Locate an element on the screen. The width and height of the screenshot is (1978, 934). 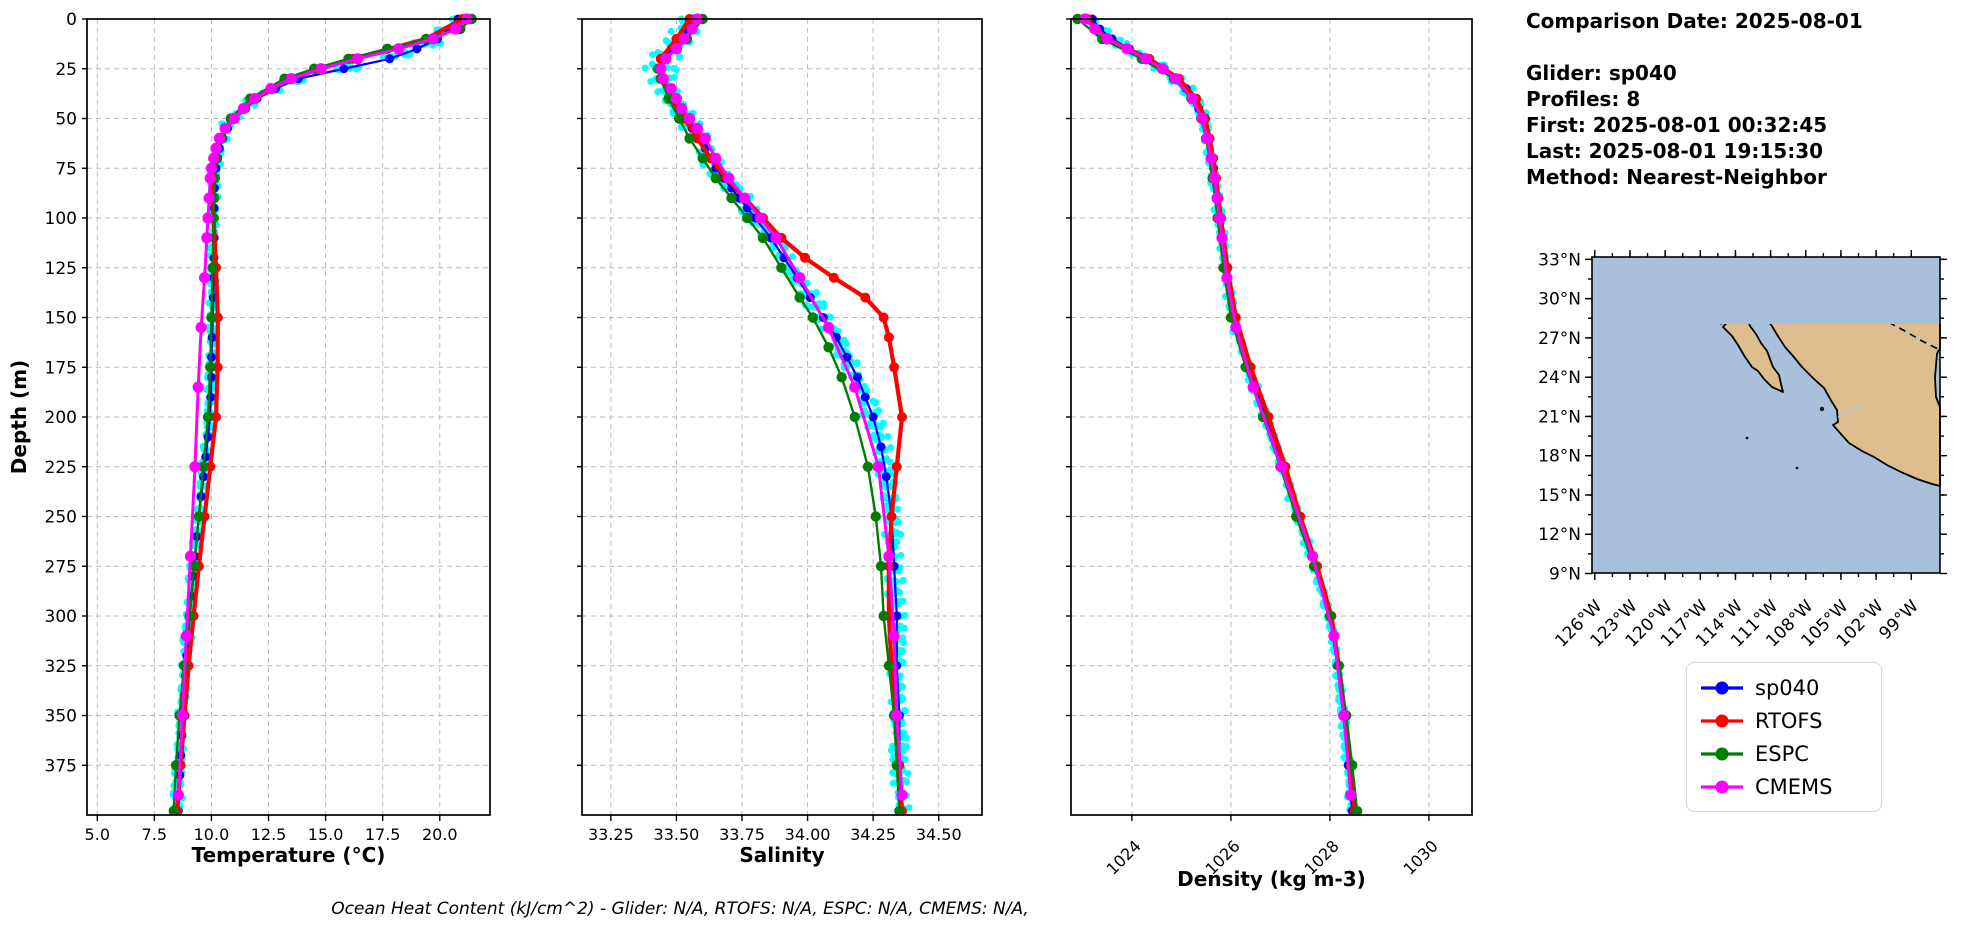
spacer is located at coordinates (1694, 47).